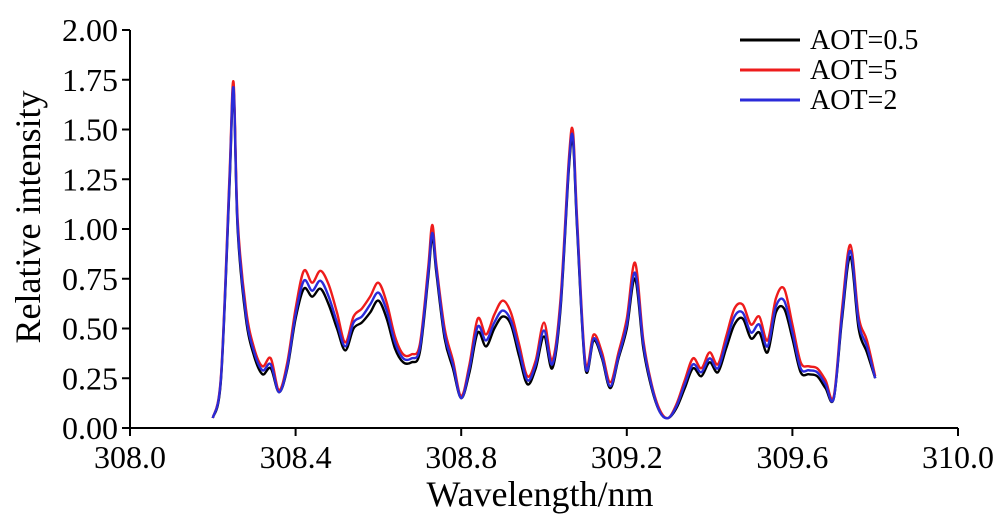 This screenshot has width=1000, height=524. I want to click on x-axis: 308.0 308.4 308.8 309.2 309.6 310.0, so click(544, 451).